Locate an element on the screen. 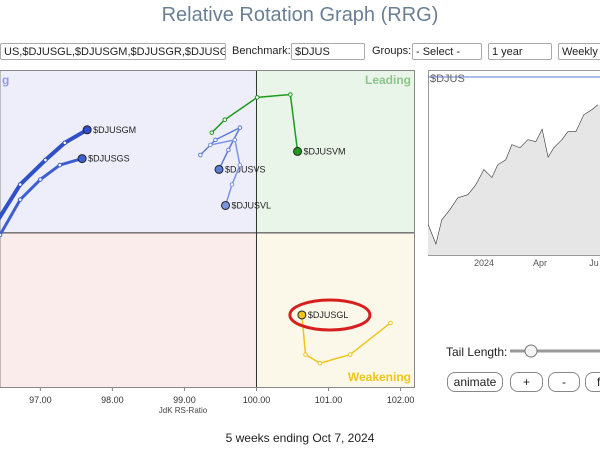  benchmark-label: Benchmark: is located at coordinates (261, 51).